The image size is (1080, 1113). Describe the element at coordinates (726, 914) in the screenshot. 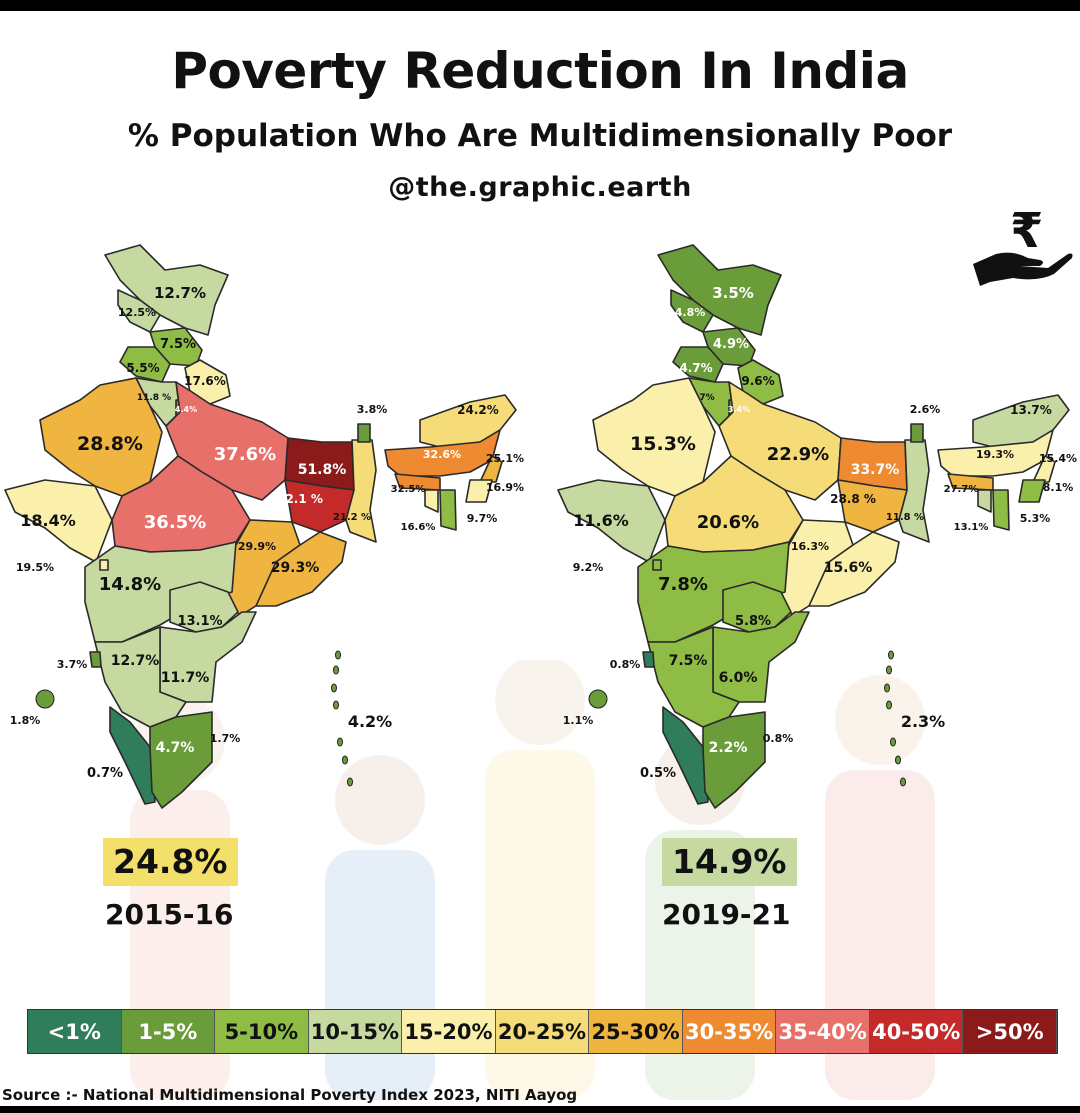

I see `period-2019-21: 2019-21` at that location.